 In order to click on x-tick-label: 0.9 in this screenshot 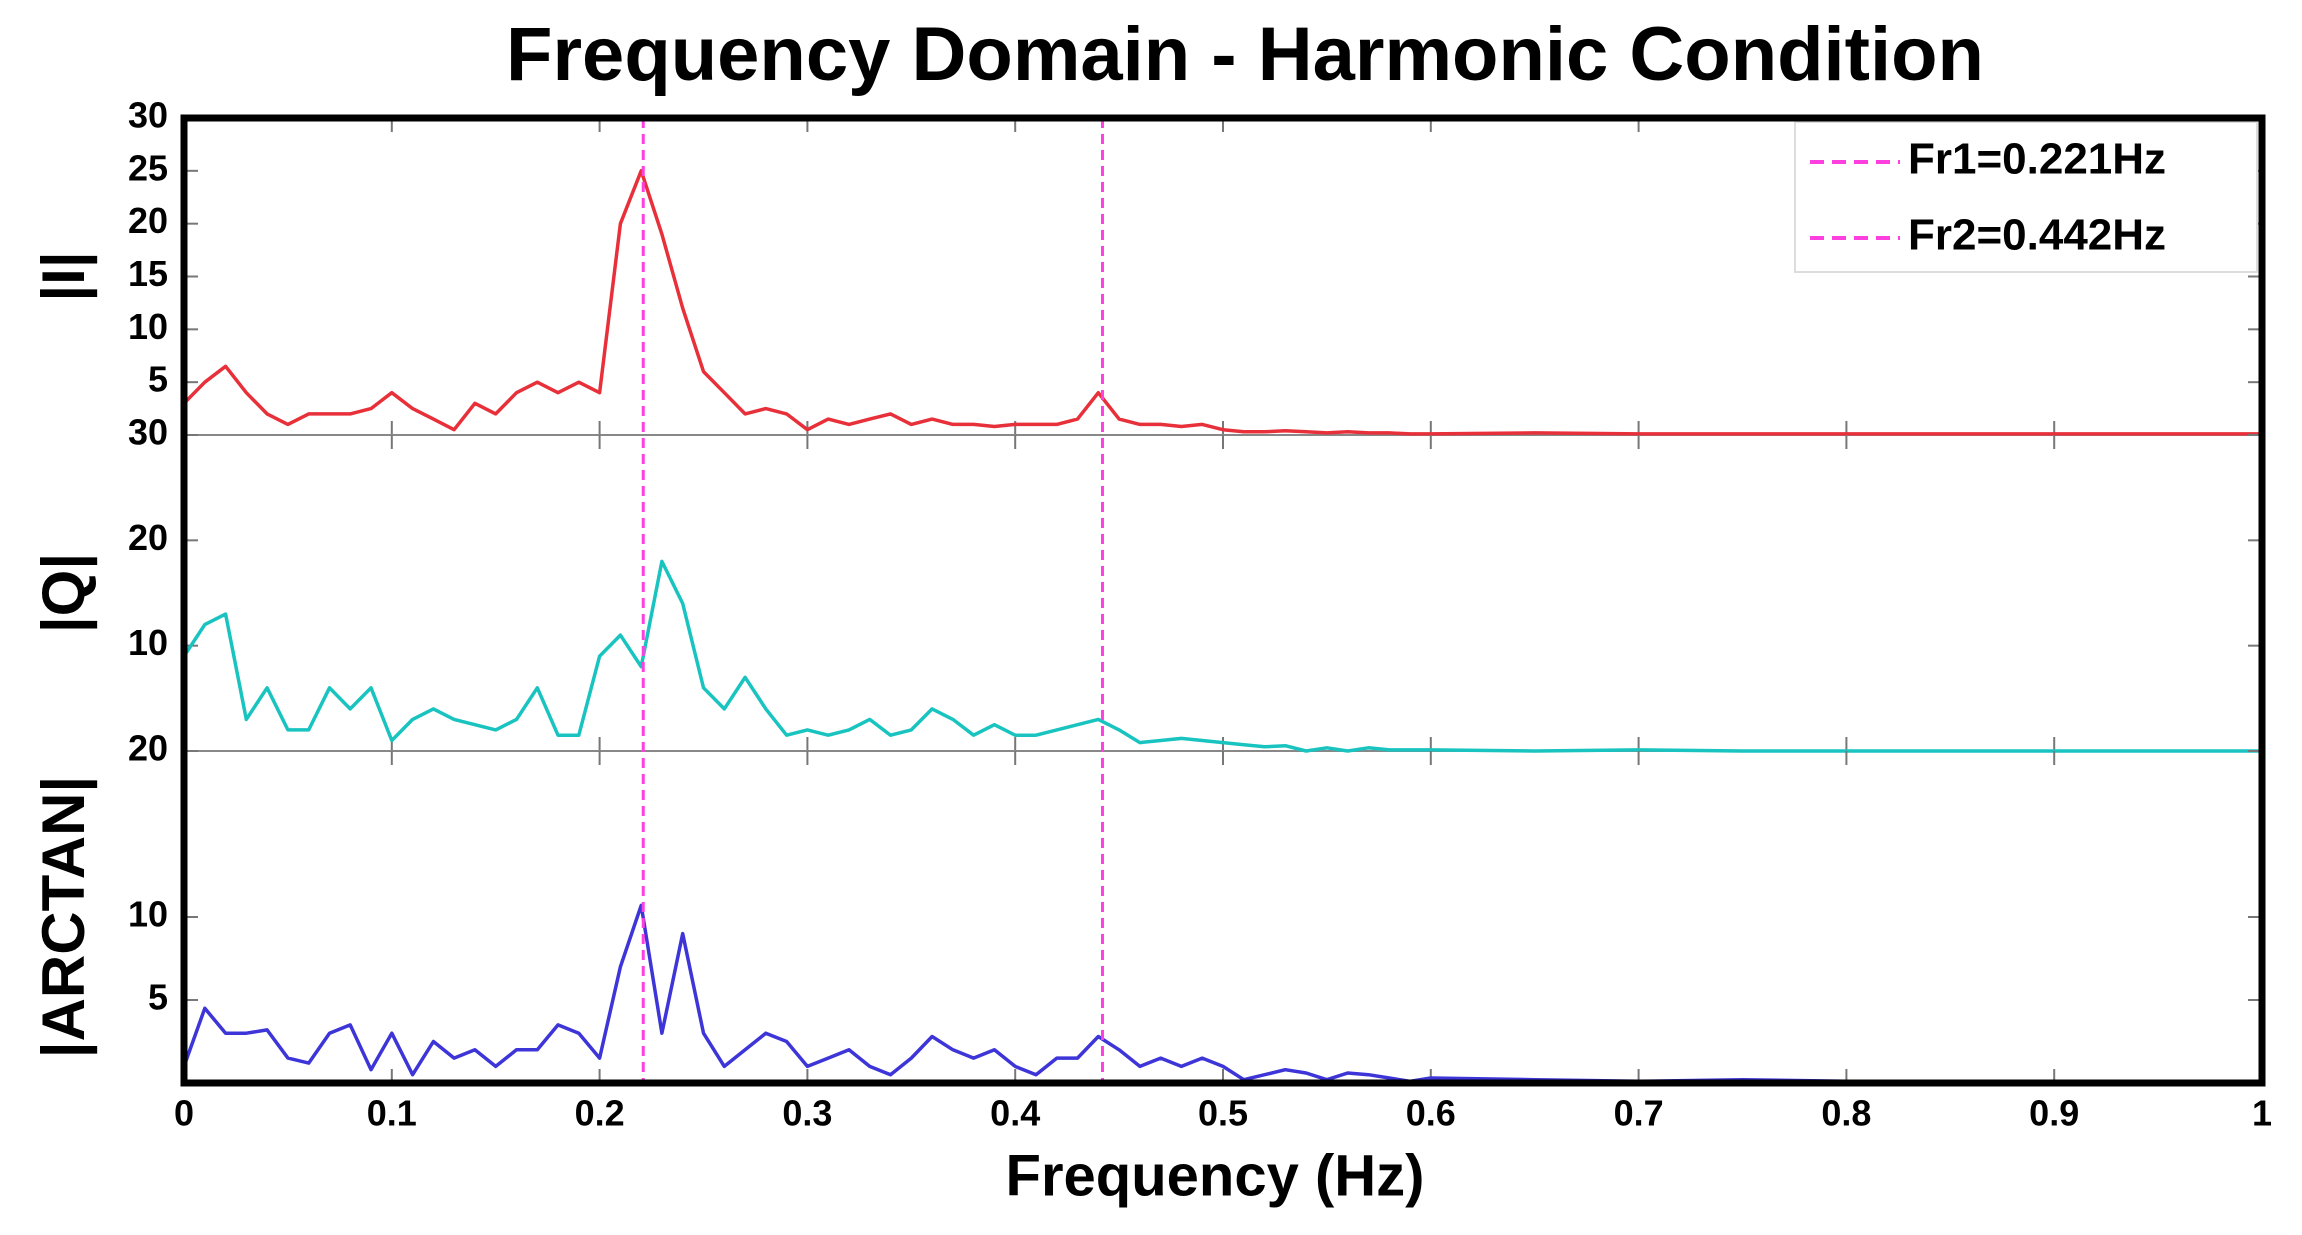, I will do `click(2054, 1113)`.